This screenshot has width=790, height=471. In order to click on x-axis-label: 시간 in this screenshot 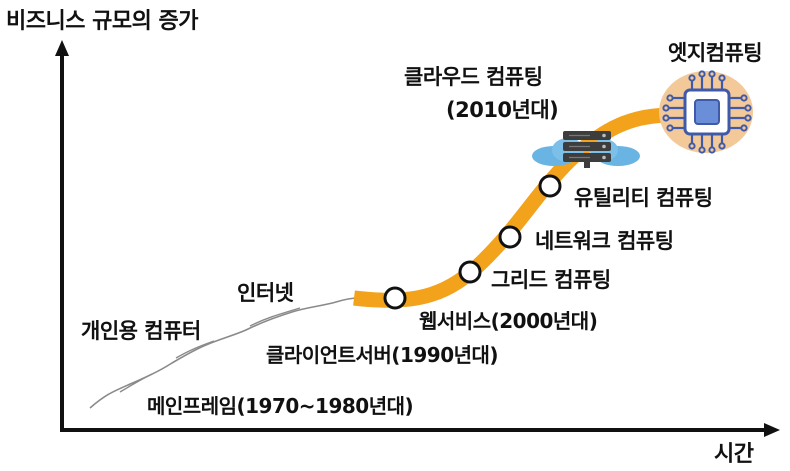, I will do `click(734, 454)`.